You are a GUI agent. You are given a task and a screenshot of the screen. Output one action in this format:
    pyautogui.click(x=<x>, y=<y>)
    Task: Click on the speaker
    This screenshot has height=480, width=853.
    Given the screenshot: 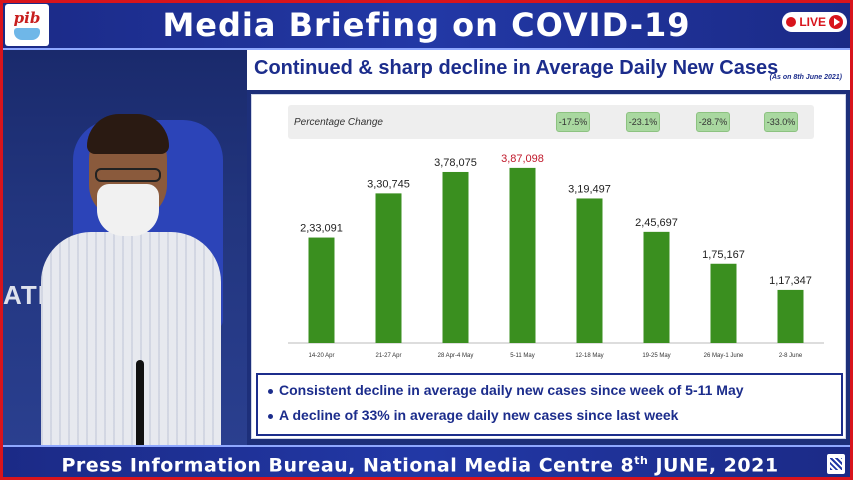 What is the action you would take?
    pyautogui.click(x=131, y=277)
    